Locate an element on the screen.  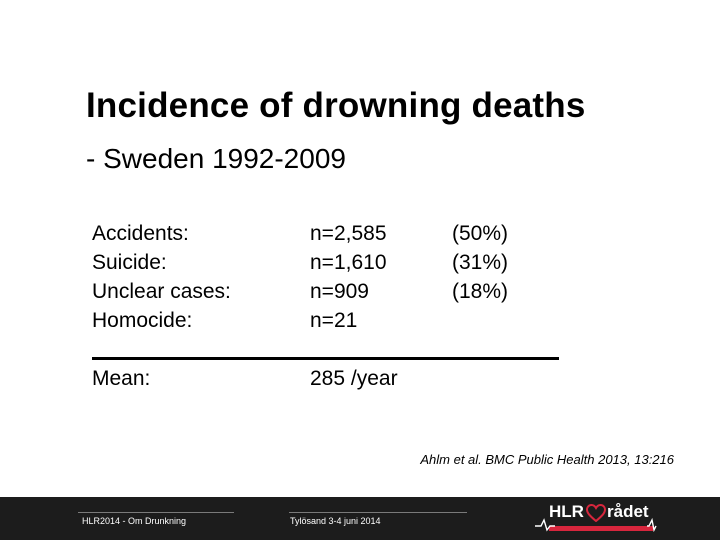
hlr-radet-logo: HLR rådet is located at coordinates (596, 519).